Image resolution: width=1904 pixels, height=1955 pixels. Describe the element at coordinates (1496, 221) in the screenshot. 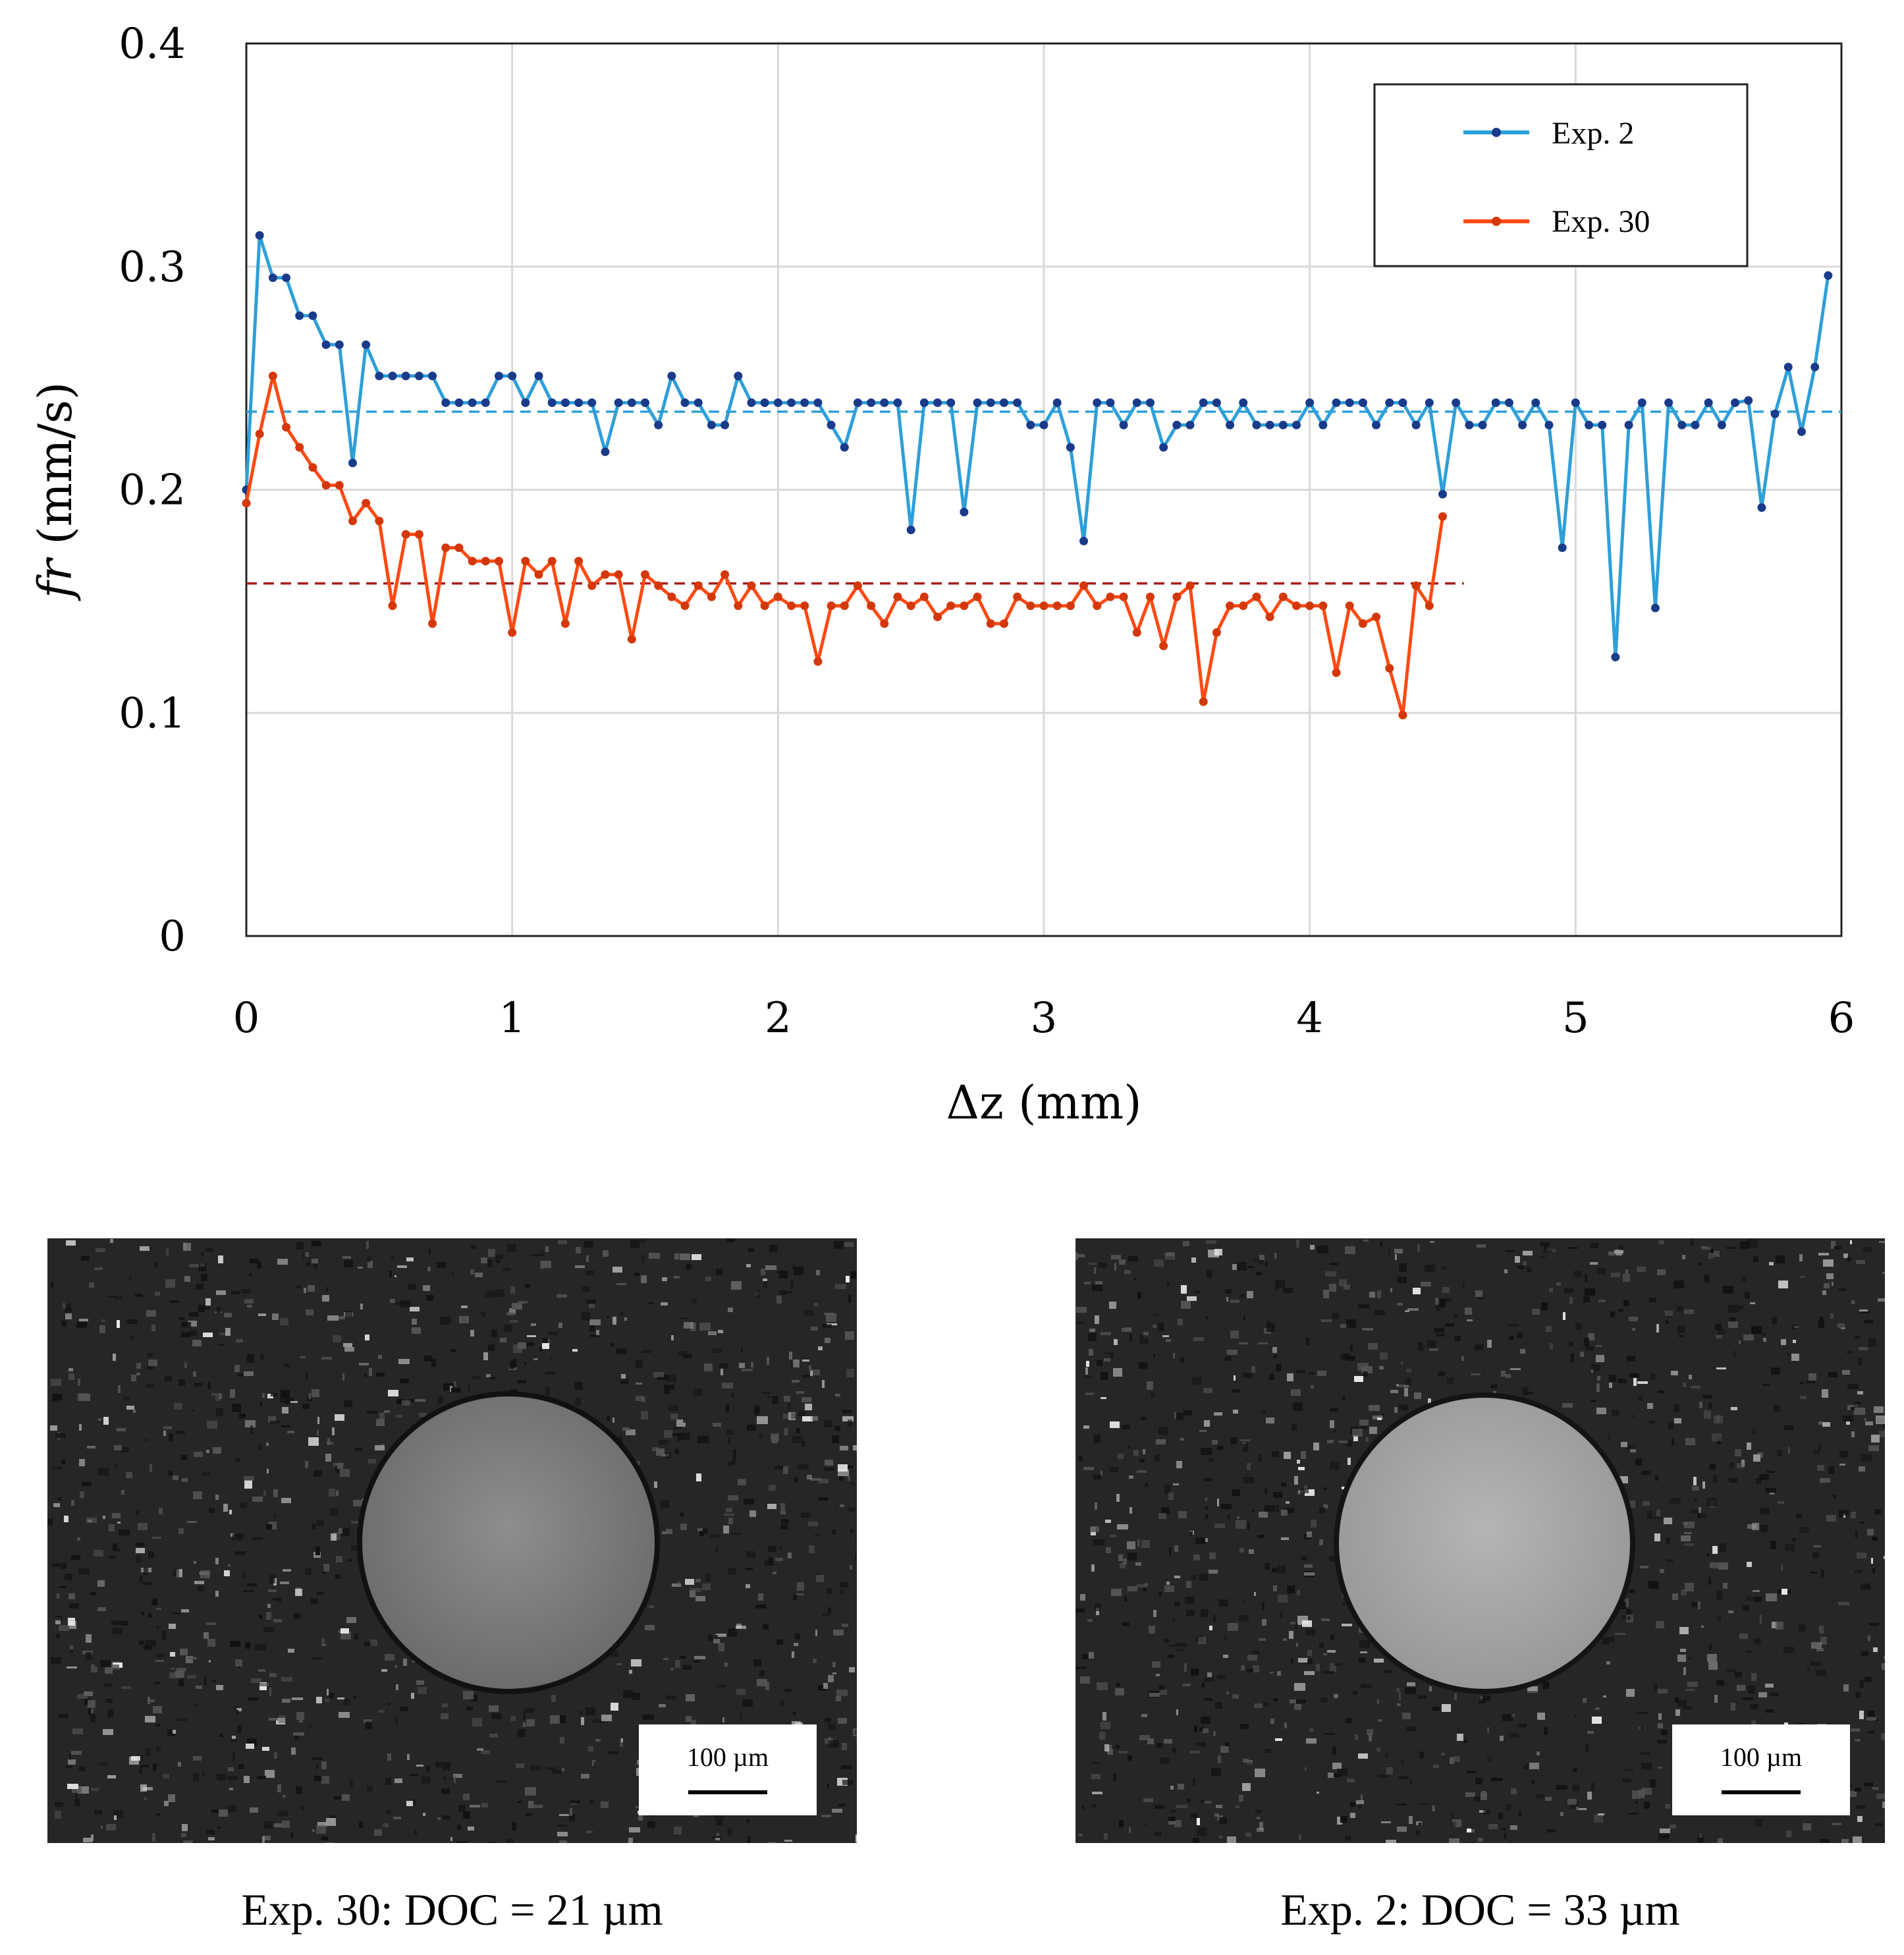

I see `legend-marker-exp30` at that location.